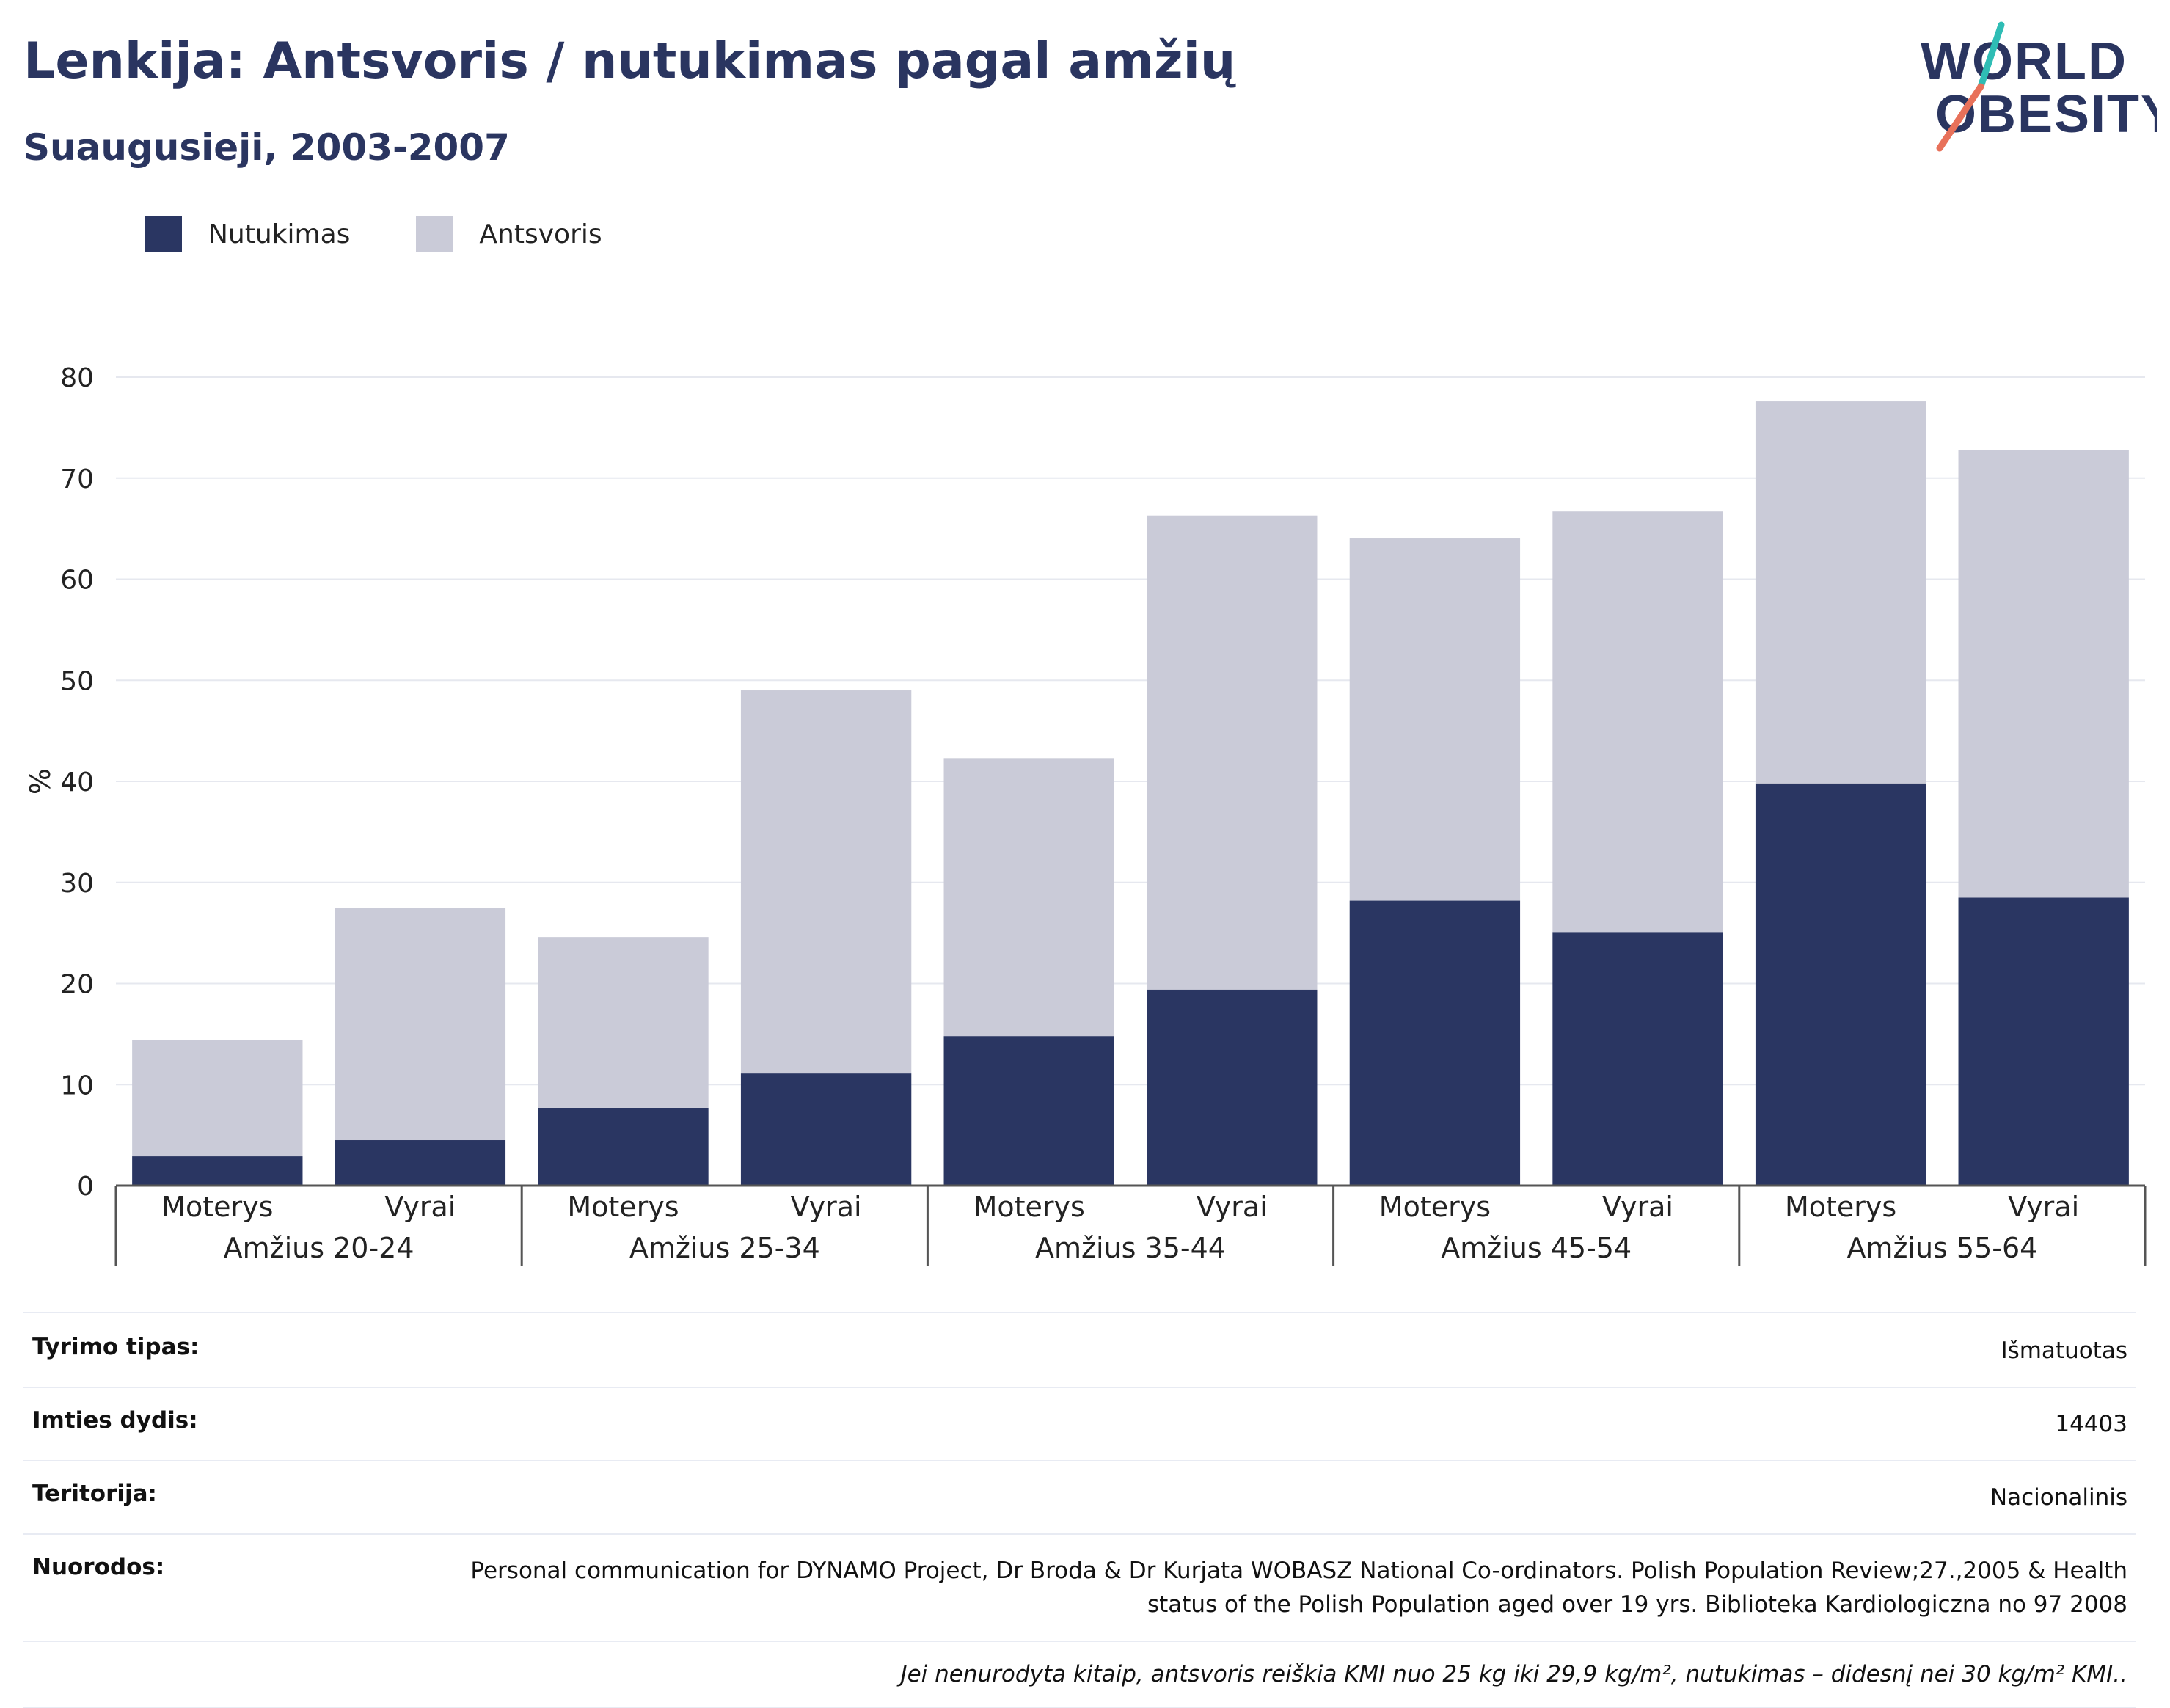 This screenshot has height=1708, width=2170. What do you see at coordinates (435, 234) in the screenshot?
I see `legend-swatch-overweight` at bounding box center [435, 234].